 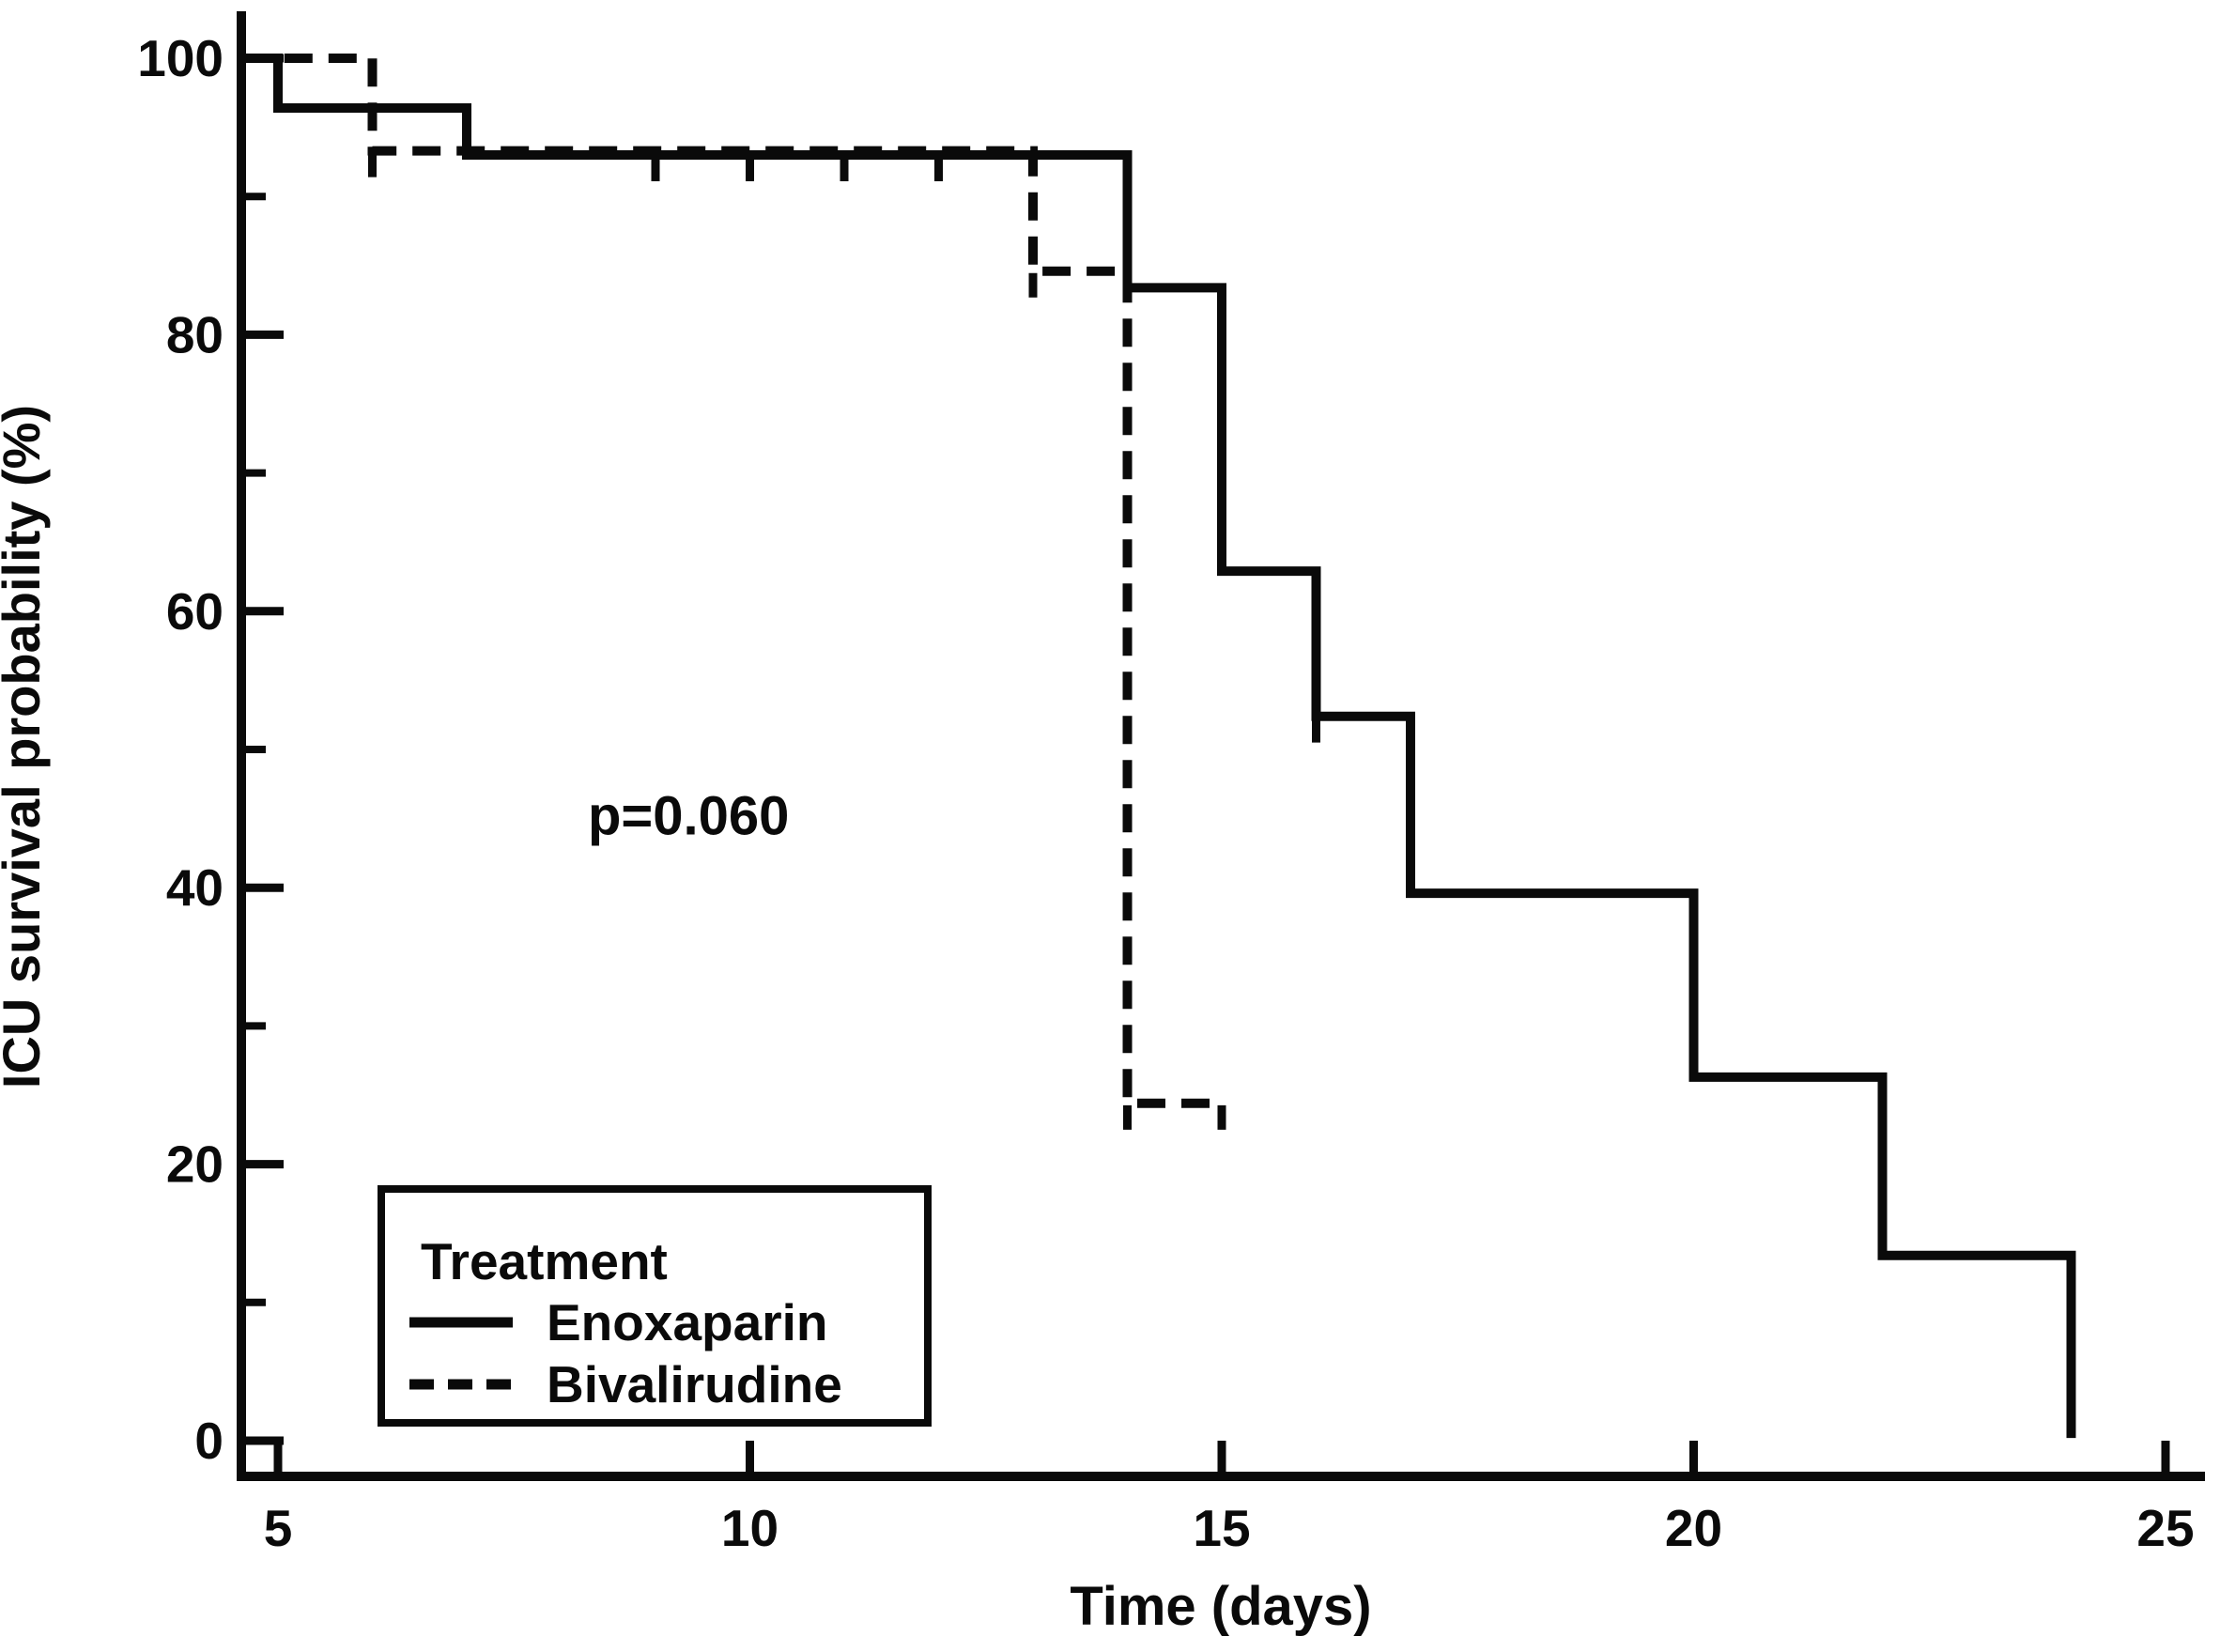 What do you see at coordinates (694, 1384) in the screenshot?
I see `legend-label-bivalirudine: Bivalirudine` at bounding box center [694, 1384].